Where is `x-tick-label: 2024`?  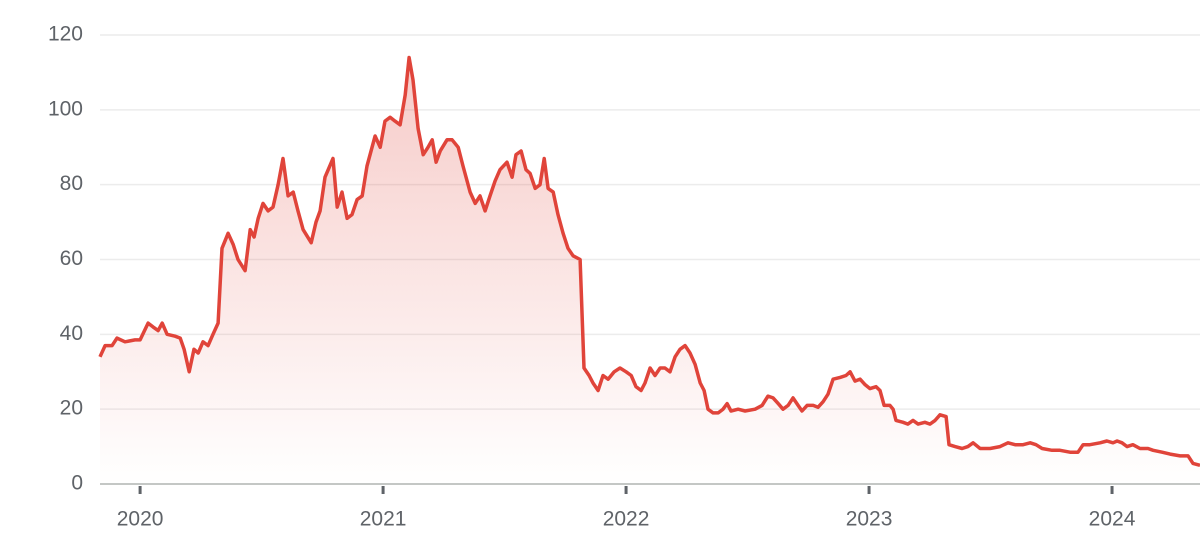
x-tick-label: 2024 is located at coordinates (1112, 519).